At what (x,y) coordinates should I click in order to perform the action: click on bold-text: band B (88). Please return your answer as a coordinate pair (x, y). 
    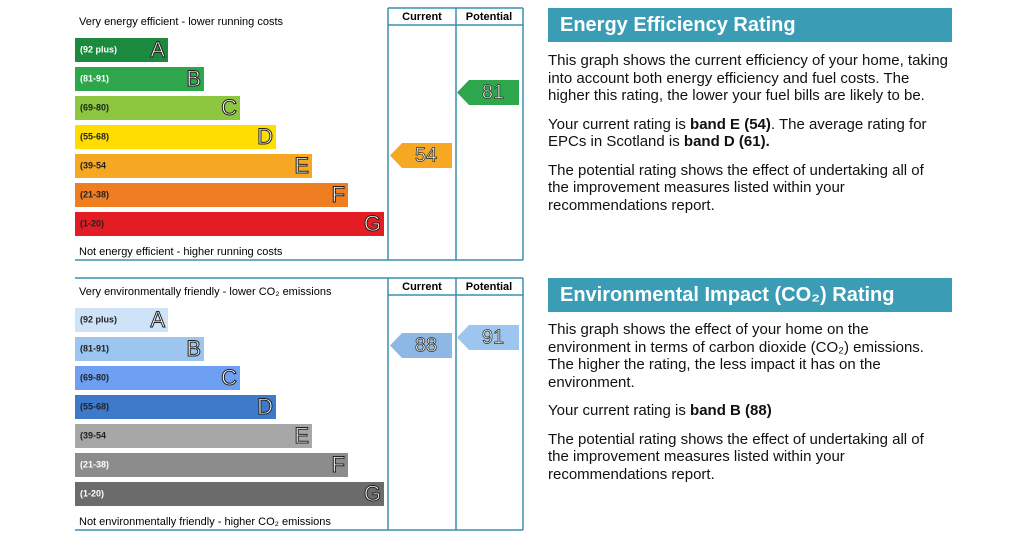
    Looking at the image, I should click on (731, 410).